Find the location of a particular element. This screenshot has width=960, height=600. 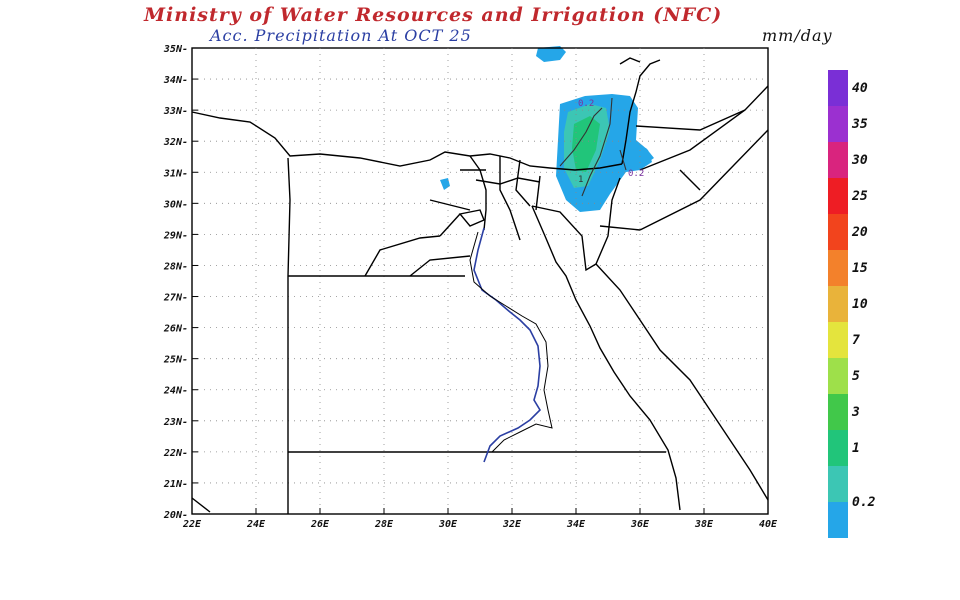

colorbar-label: 15 is located at coordinates (860, 268).